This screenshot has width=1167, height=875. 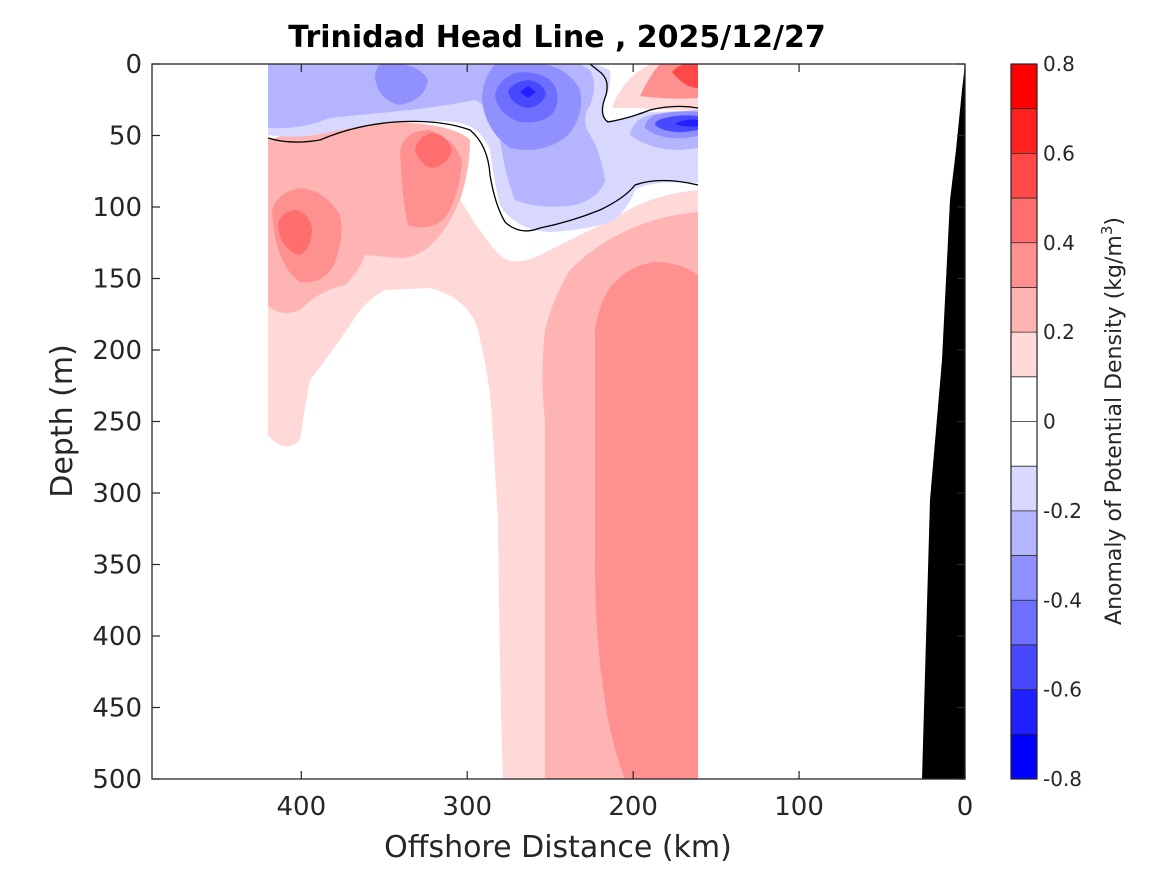 What do you see at coordinates (117, 280) in the screenshot?
I see `y-tick-label: 150` at bounding box center [117, 280].